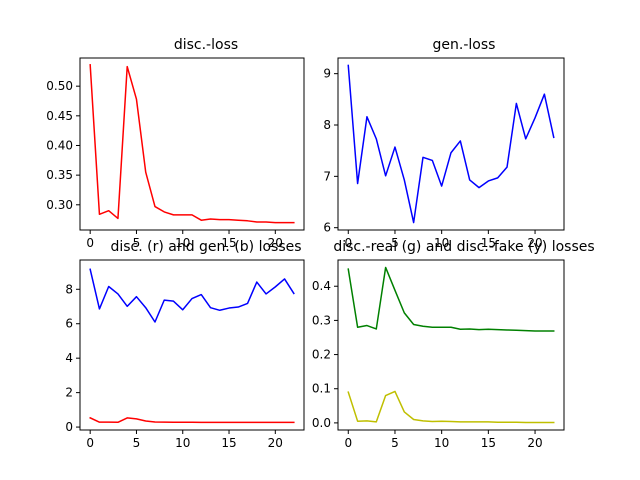  I want to click on y-tick-label: 9, so click(327, 74).